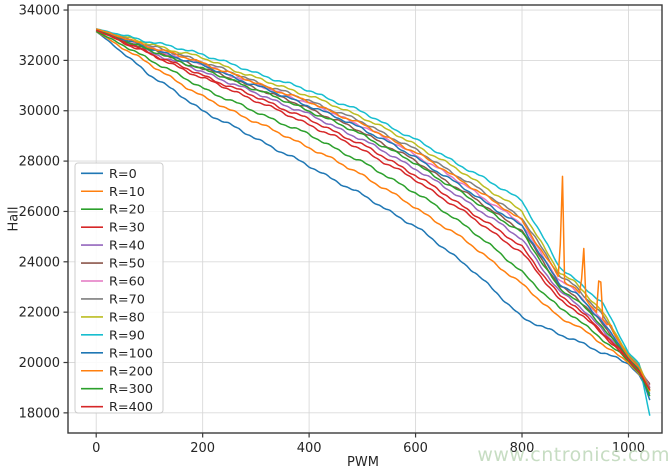  What do you see at coordinates (309, 448) in the screenshot?
I see `x-tick-label: 400` at bounding box center [309, 448].